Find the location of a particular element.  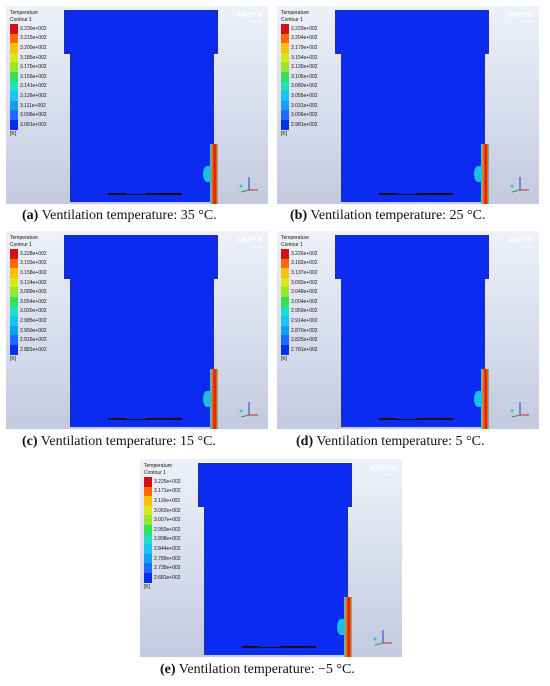

legend-value: 2.789e+002 is located at coordinates (167, 558).